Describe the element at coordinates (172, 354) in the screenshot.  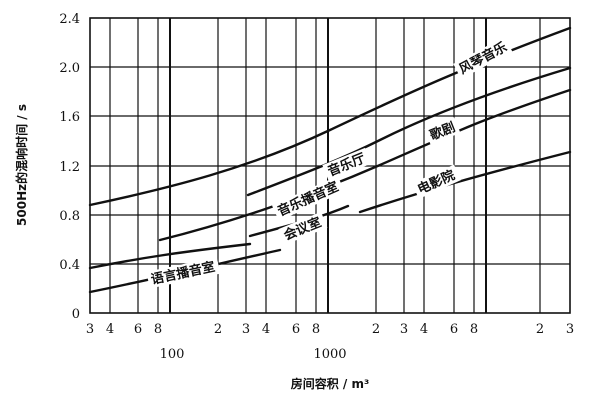
I see `x-major-tick: 100` at that location.